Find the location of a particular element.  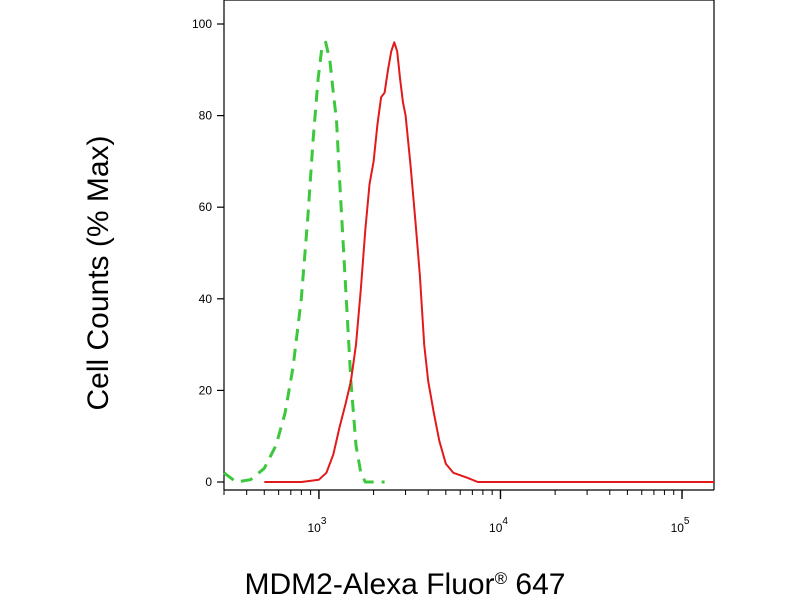

x-axis-label: MDM2-Alexa Fluor® 647 is located at coordinates (405, 584).